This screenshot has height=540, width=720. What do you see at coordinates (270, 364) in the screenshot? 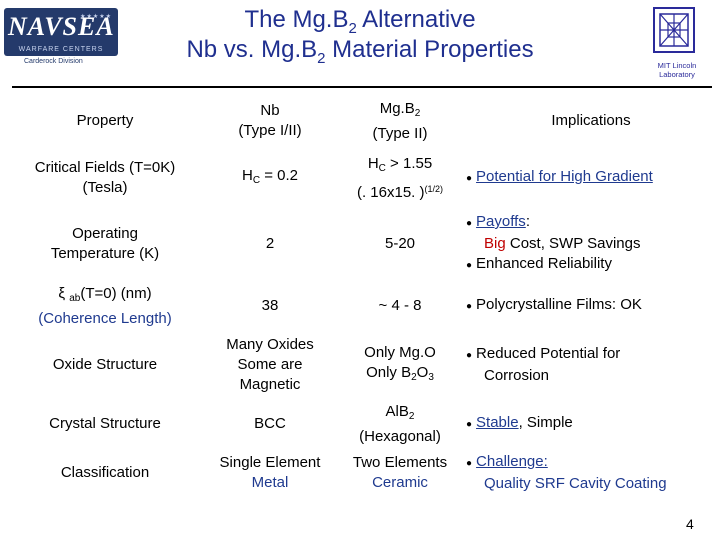
I see `row-oxide-structure-nb: Many Oxides Some are Magnetic` at bounding box center [270, 364].